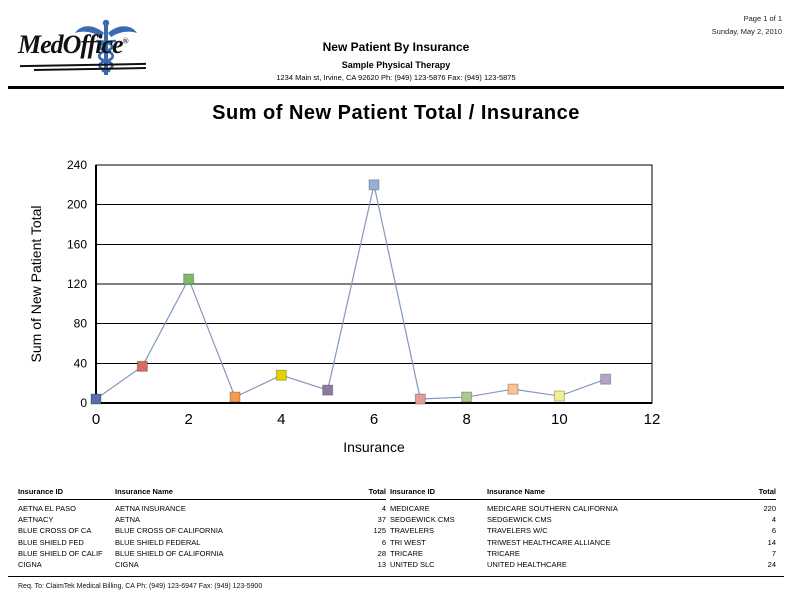 This screenshot has width=792, height=612. Describe the element at coordinates (77, 284) in the screenshot. I see `y-tick-label: 120` at that location.